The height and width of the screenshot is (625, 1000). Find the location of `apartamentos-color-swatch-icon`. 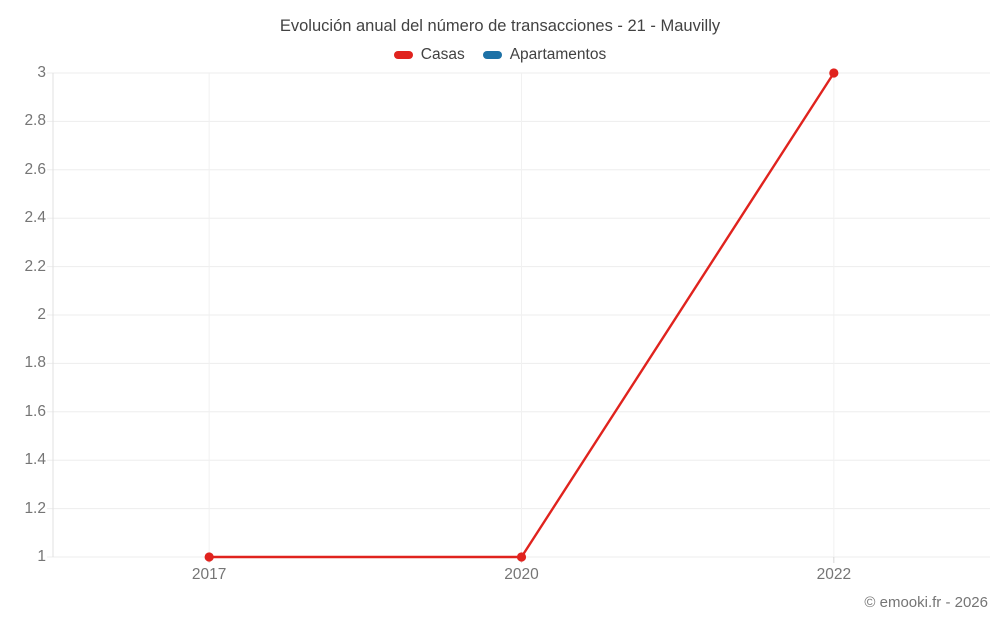

apartamentos-color-swatch-icon is located at coordinates (492, 55).